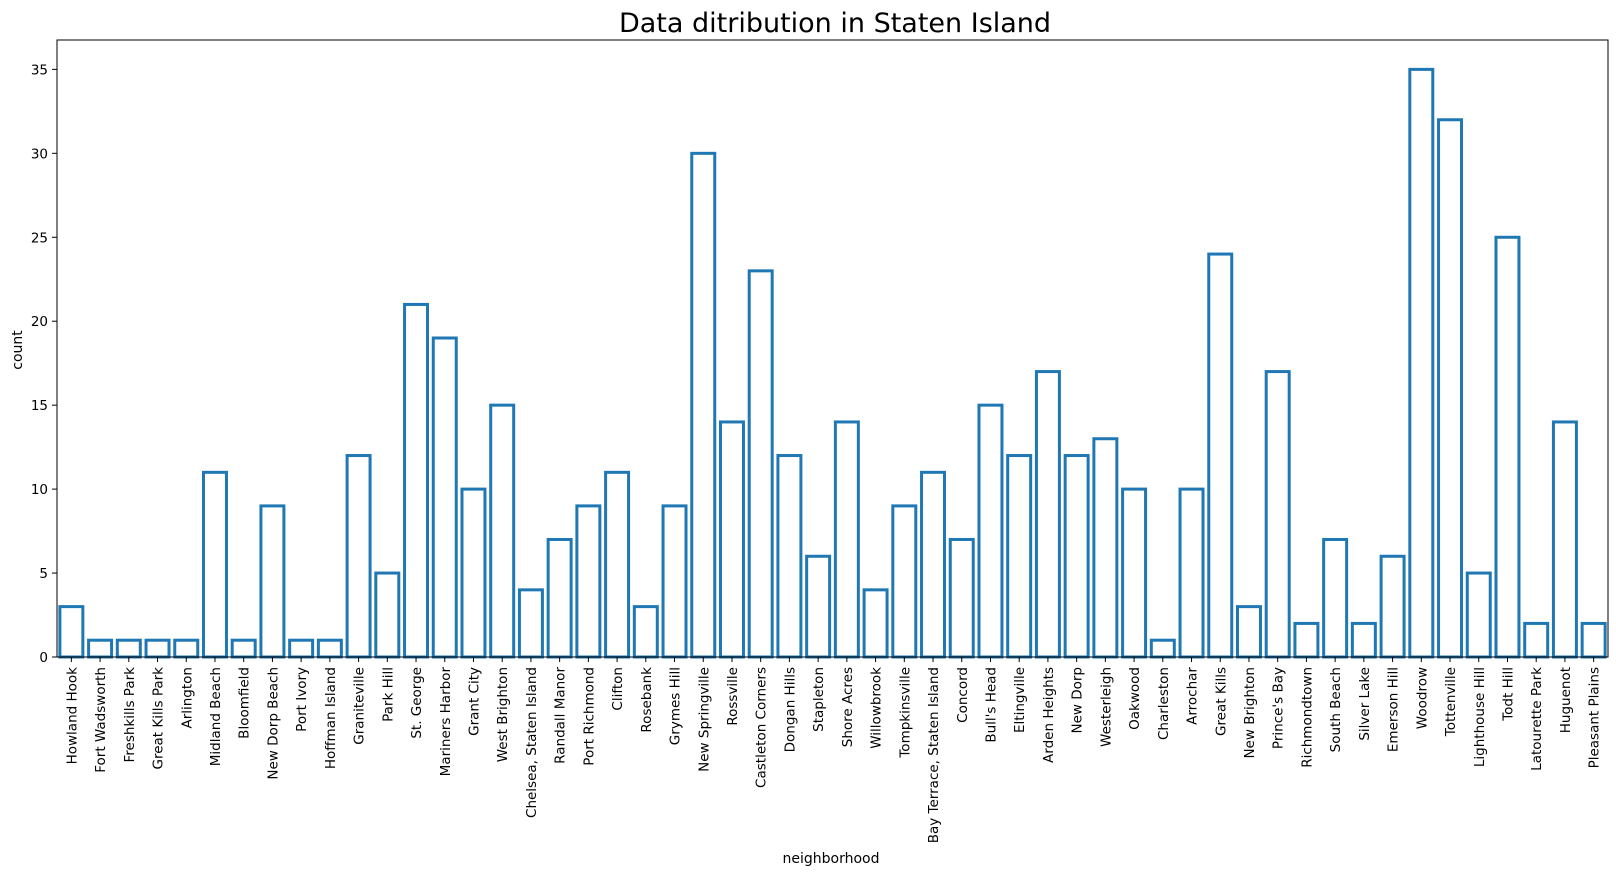 Image resolution: width=1616 pixels, height=877 pixels. What do you see at coordinates (835, 23) in the screenshot?
I see `chart-title: Data ditribution in Staten Island` at bounding box center [835, 23].